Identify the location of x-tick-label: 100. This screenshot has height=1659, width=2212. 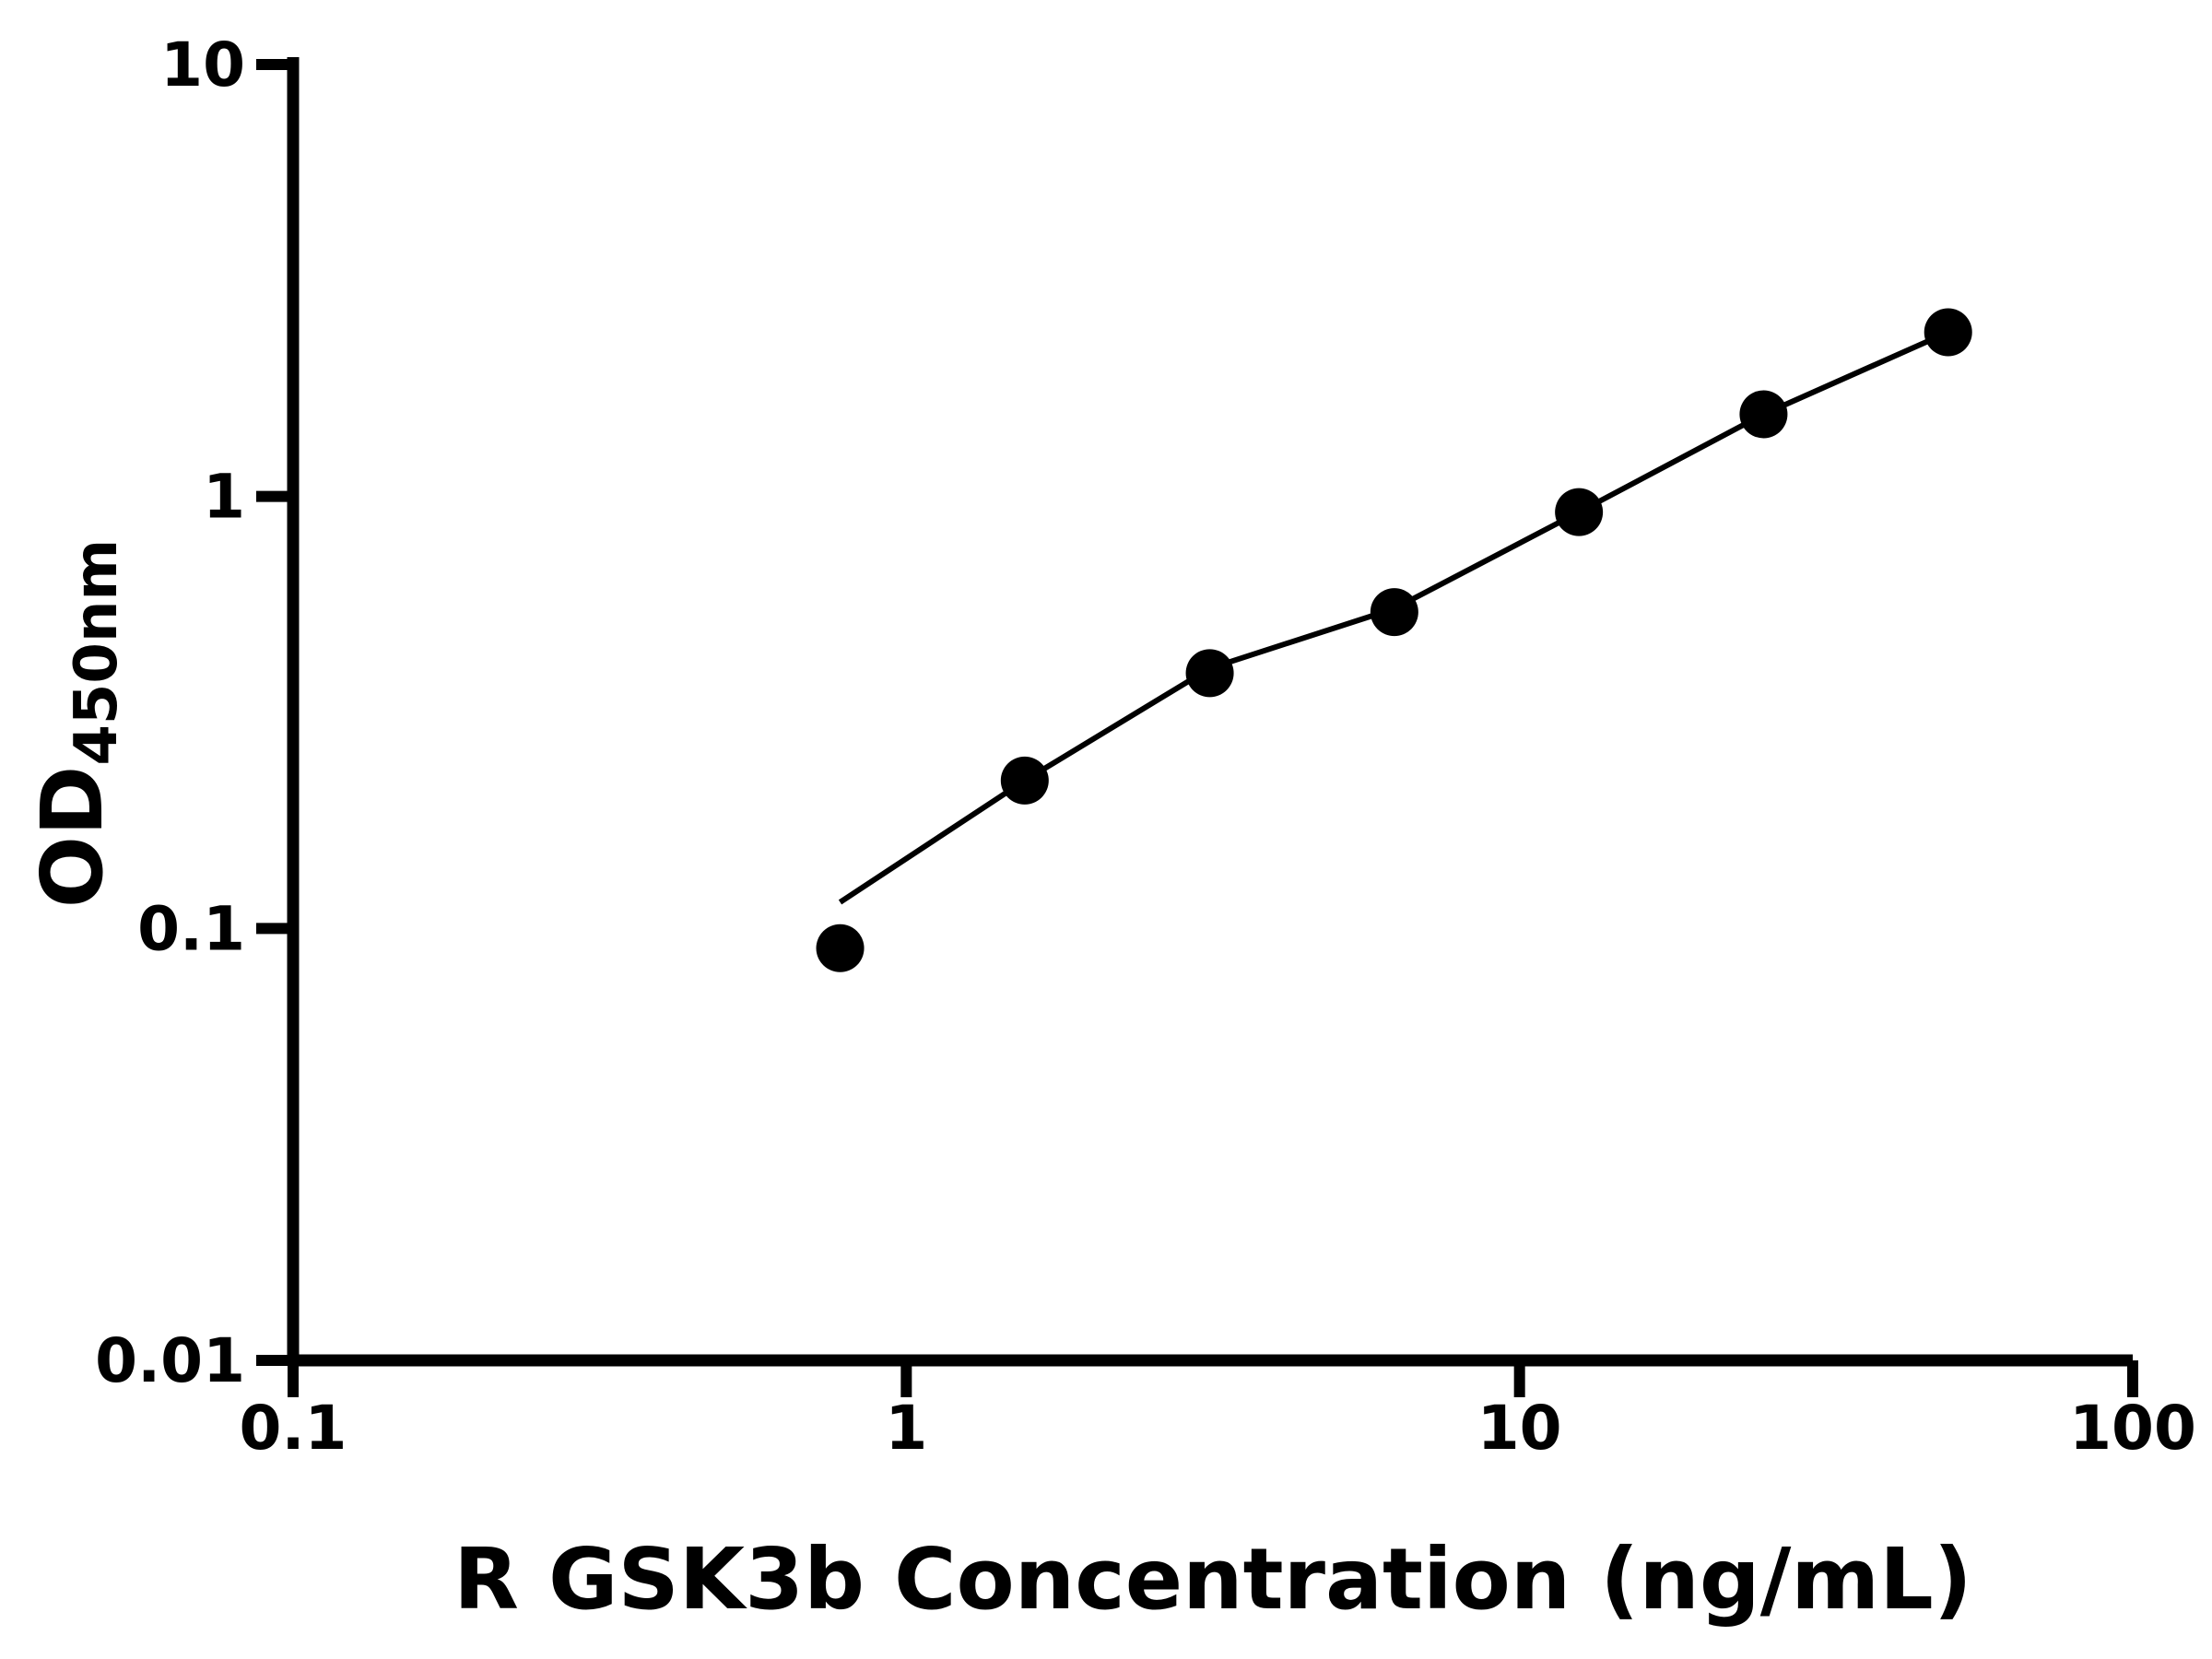
(2132, 1428).